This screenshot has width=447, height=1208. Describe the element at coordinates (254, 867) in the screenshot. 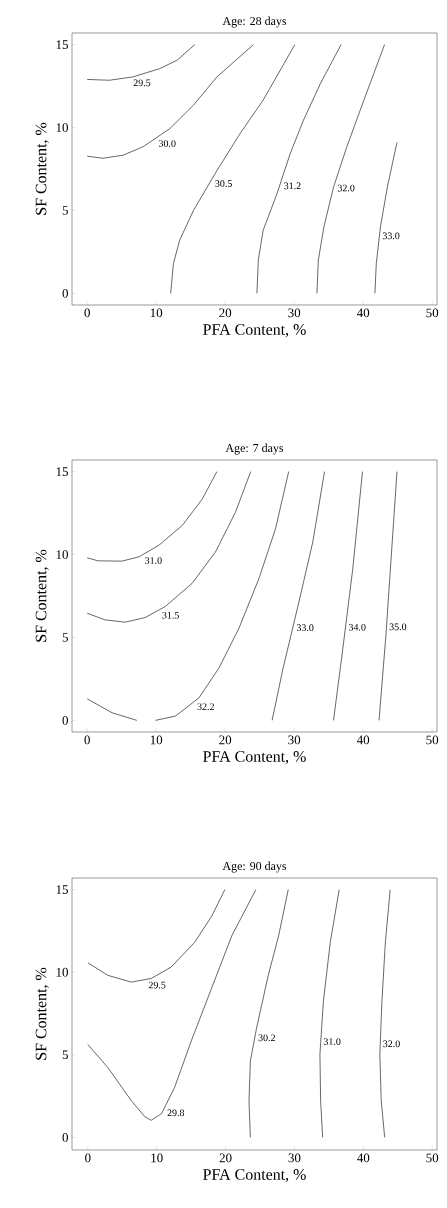

I see `chart-title: Age: 90 days` at that location.